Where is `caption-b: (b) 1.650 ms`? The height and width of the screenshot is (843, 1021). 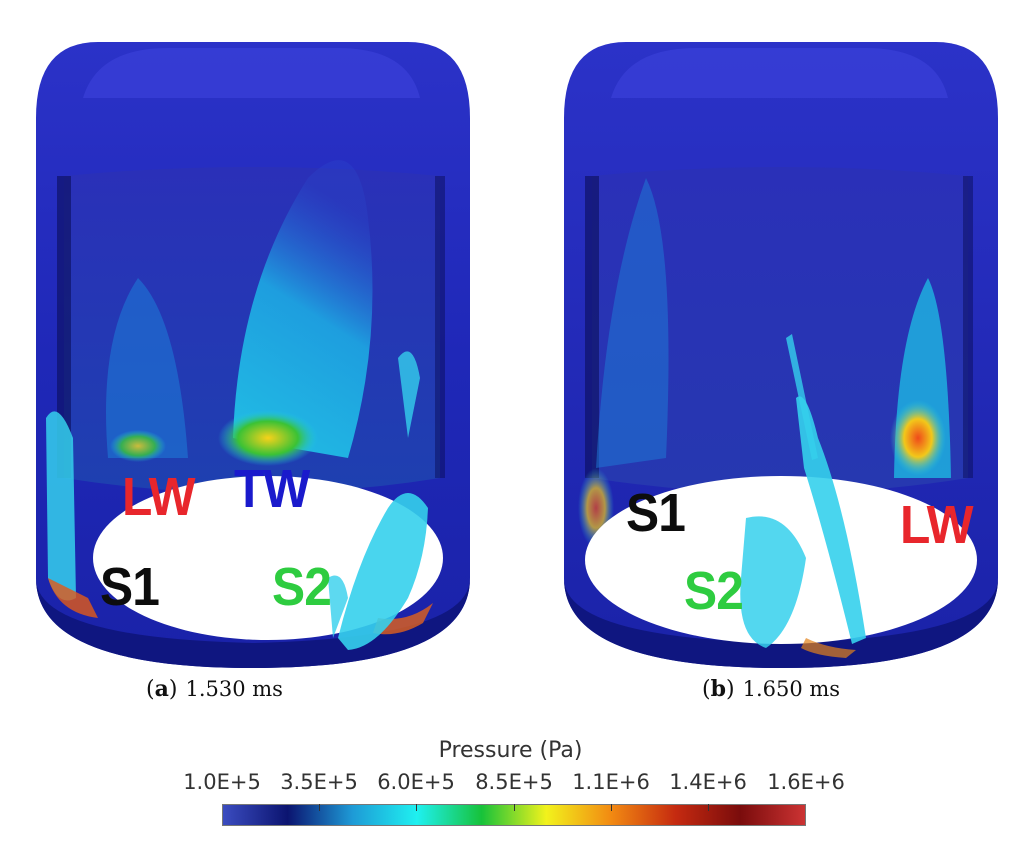 caption-b: (b) 1.650 ms is located at coordinates (771, 689).